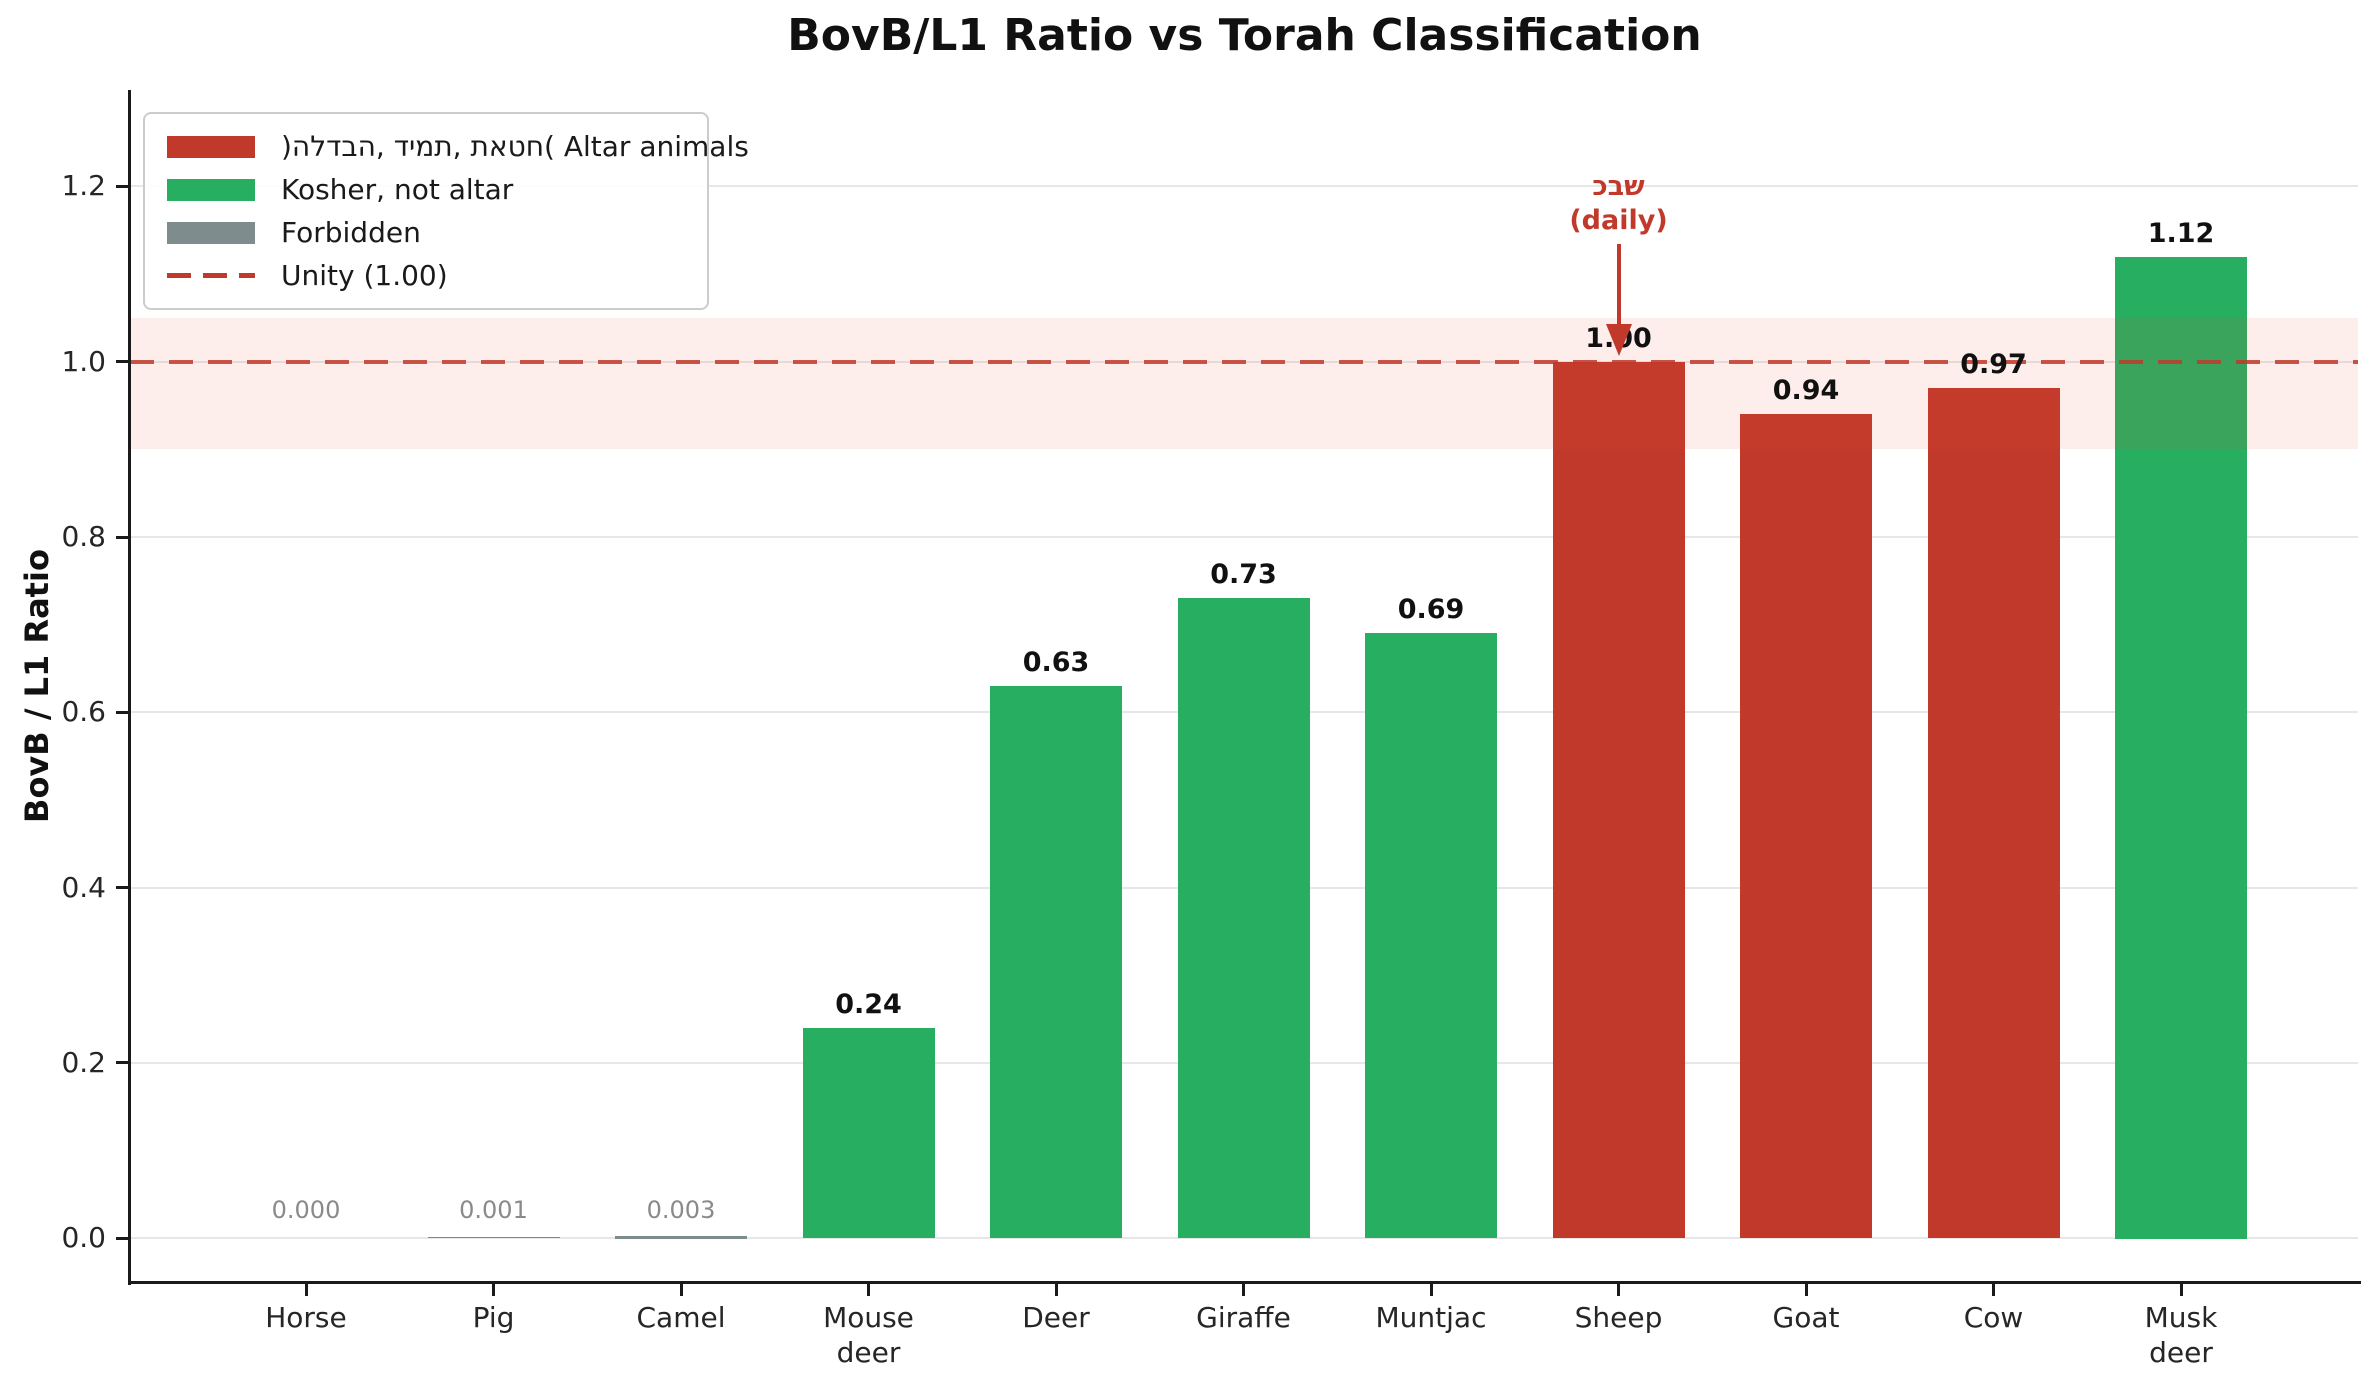 The image size is (2378, 1382). What do you see at coordinates (1618, 299) in the screenshot?
I see `annotation-arrow-icon` at bounding box center [1618, 299].